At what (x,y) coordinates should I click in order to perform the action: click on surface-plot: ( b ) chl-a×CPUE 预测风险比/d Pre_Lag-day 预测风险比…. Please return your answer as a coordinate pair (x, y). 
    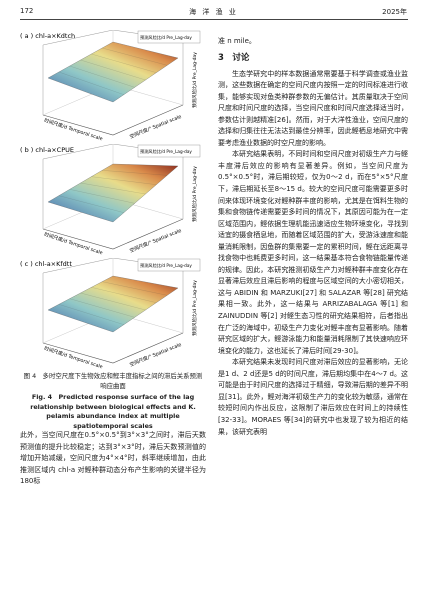
    Looking at the image, I should click on (110, 200).